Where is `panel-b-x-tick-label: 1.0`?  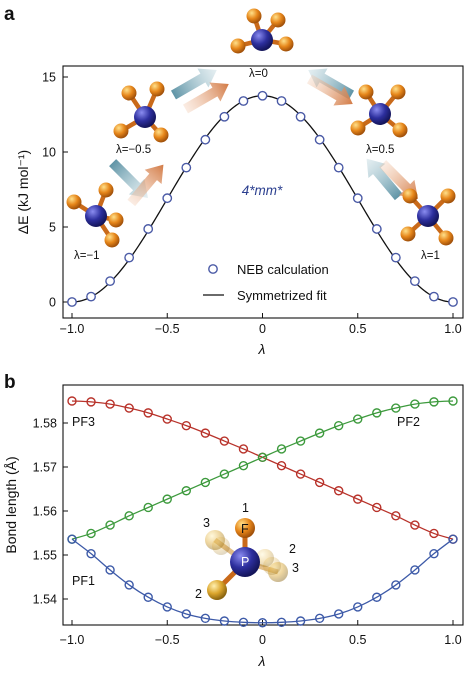
panel-b-x-tick-label: 1.0 is located at coordinates (452, 640).